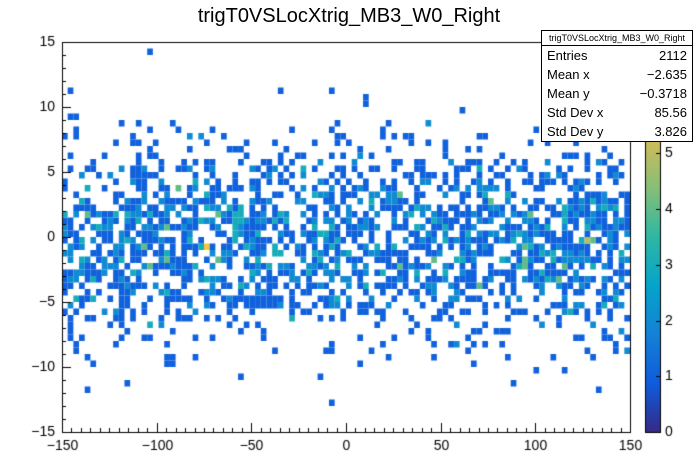  Describe the element at coordinates (666, 74) in the screenshot. I see `stats-value: −2.635` at that location.